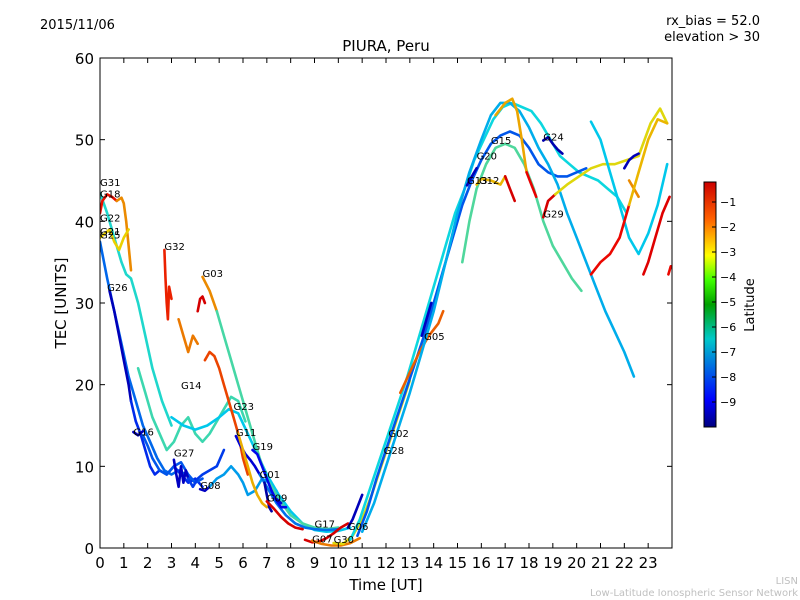 This screenshot has width=800, height=600. I want to click on trace-g04, so click(629, 188).